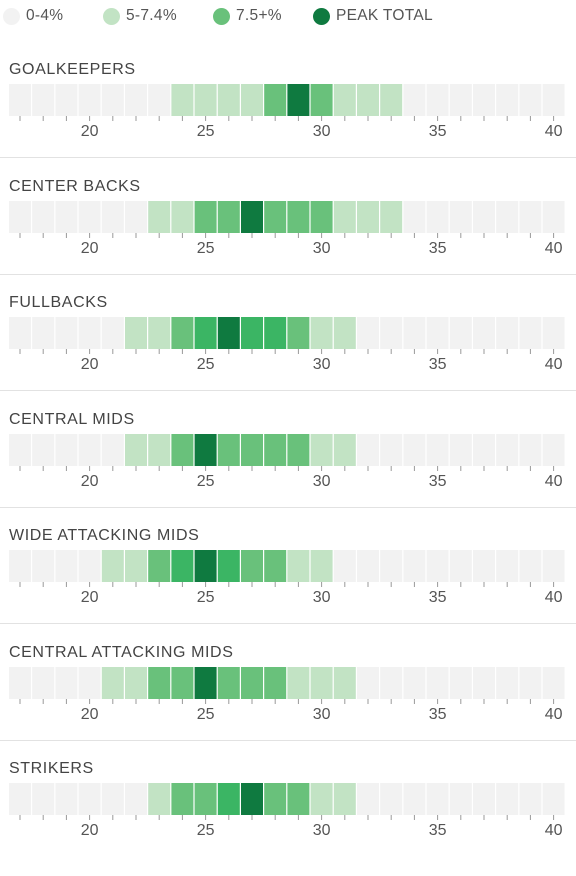  What do you see at coordinates (288, 818) in the screenshot?
I see `position-panel: STRIKERS 20 25 30 35 40` at bounding box center [288, 818].